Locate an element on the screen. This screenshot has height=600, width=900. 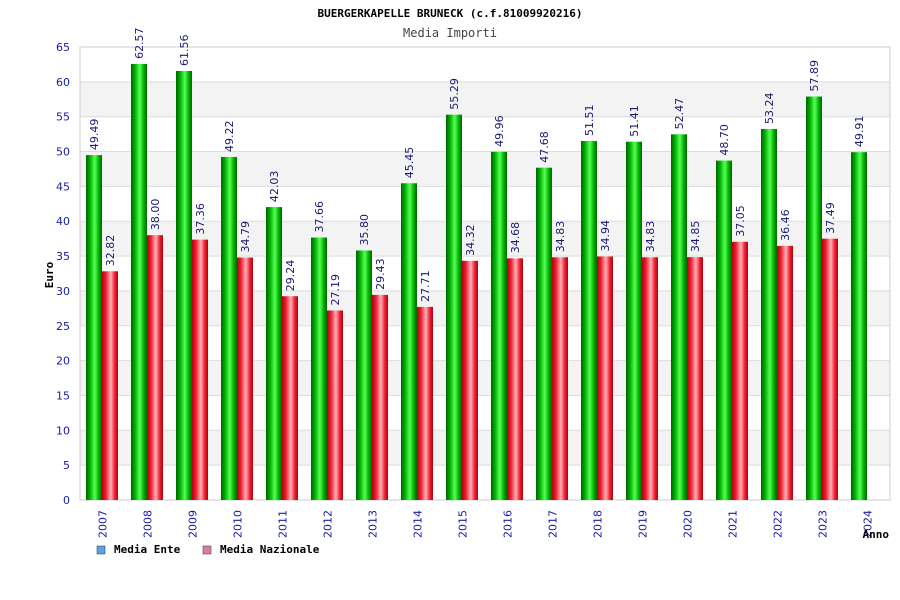
data-label: 47.68 is located at coordinates (544, 147).